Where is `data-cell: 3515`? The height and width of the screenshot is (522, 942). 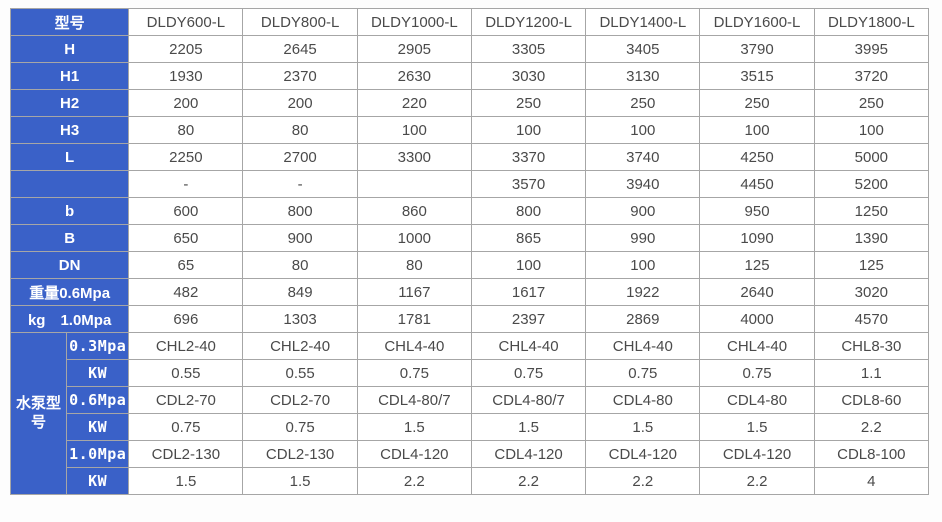
data-cell: 3515 is located at coordinates (757, 76).